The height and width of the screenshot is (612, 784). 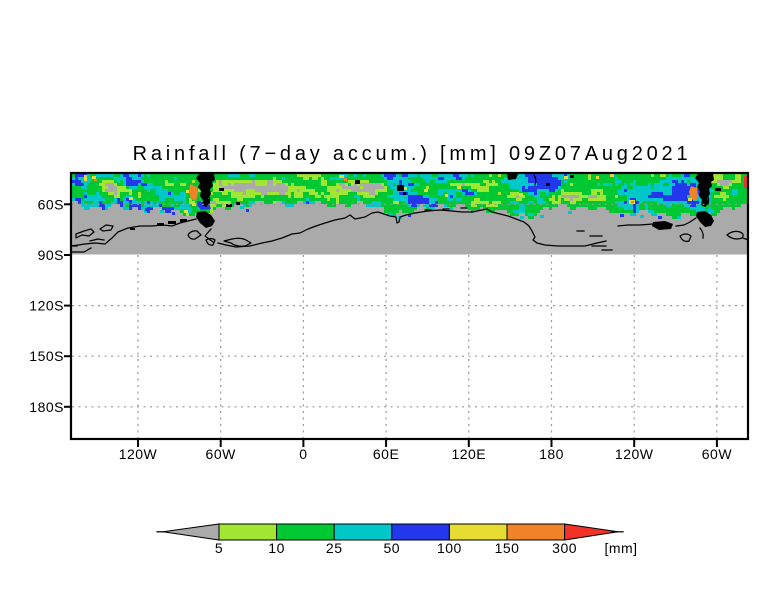 I want to click on svg-text: 300, so click(x=564, y=548).